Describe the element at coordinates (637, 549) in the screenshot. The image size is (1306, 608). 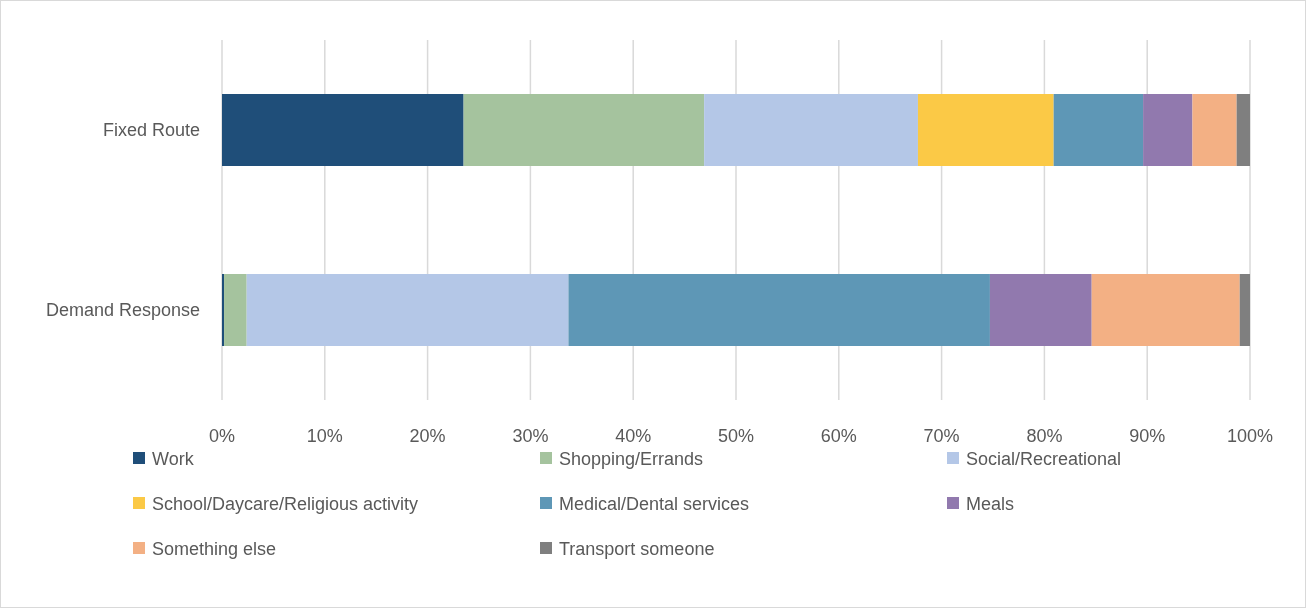
I see `legend-label: Transport someone` at that location.